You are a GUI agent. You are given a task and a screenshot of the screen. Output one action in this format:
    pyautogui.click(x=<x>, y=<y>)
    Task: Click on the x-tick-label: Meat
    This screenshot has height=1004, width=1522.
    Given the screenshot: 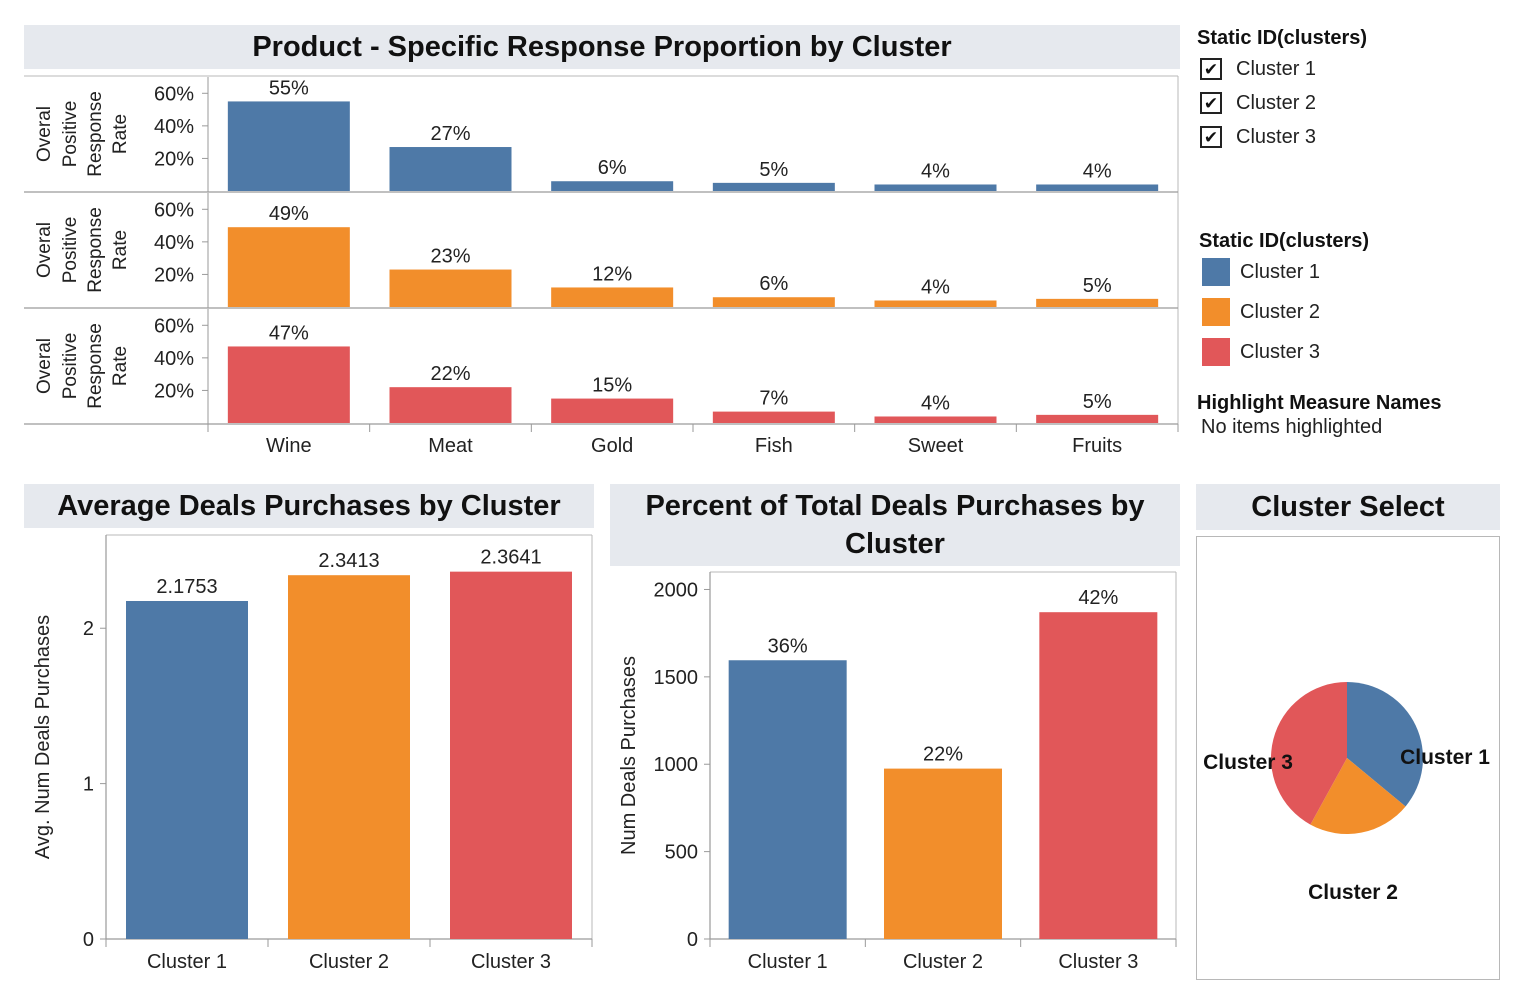 What is the action you would take?
    pyautogui.click(x=450, y=446)
    